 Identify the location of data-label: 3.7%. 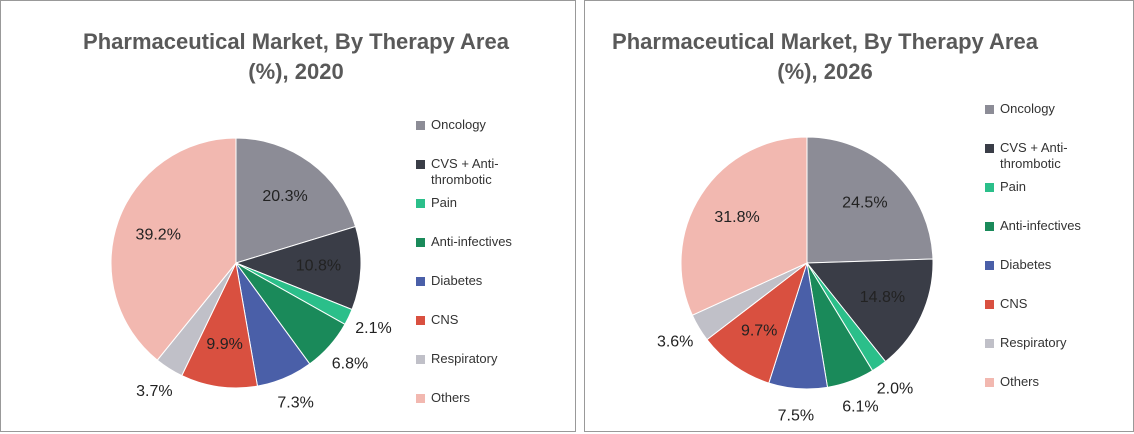
(154, 391).